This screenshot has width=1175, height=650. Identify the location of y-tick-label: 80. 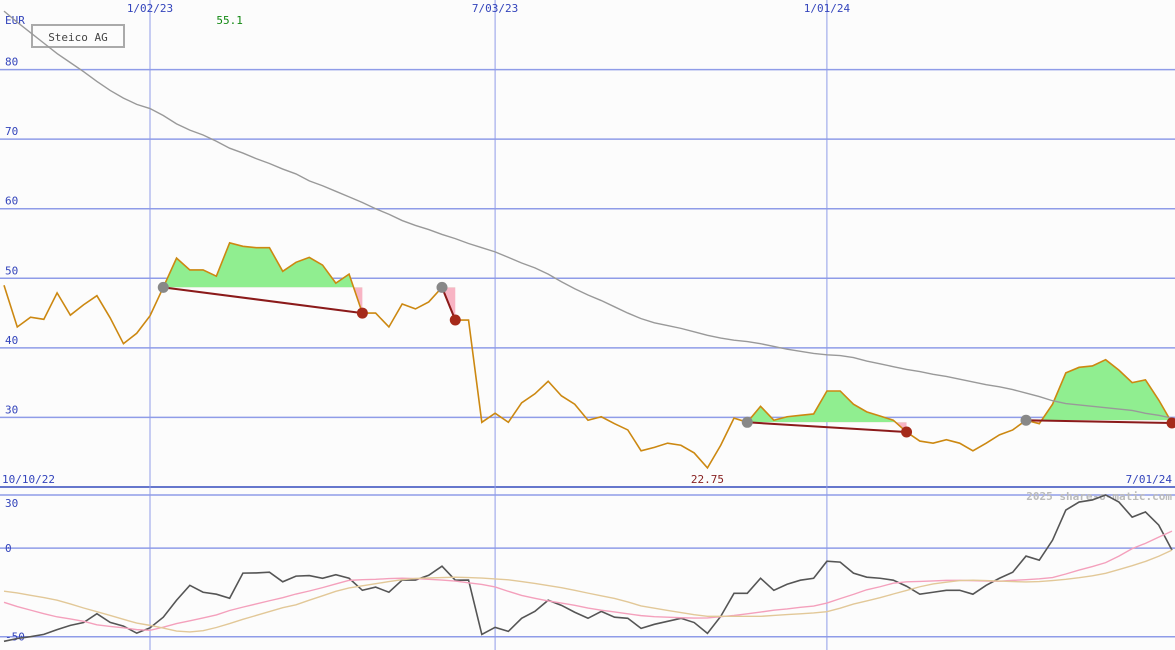
(11, 62).